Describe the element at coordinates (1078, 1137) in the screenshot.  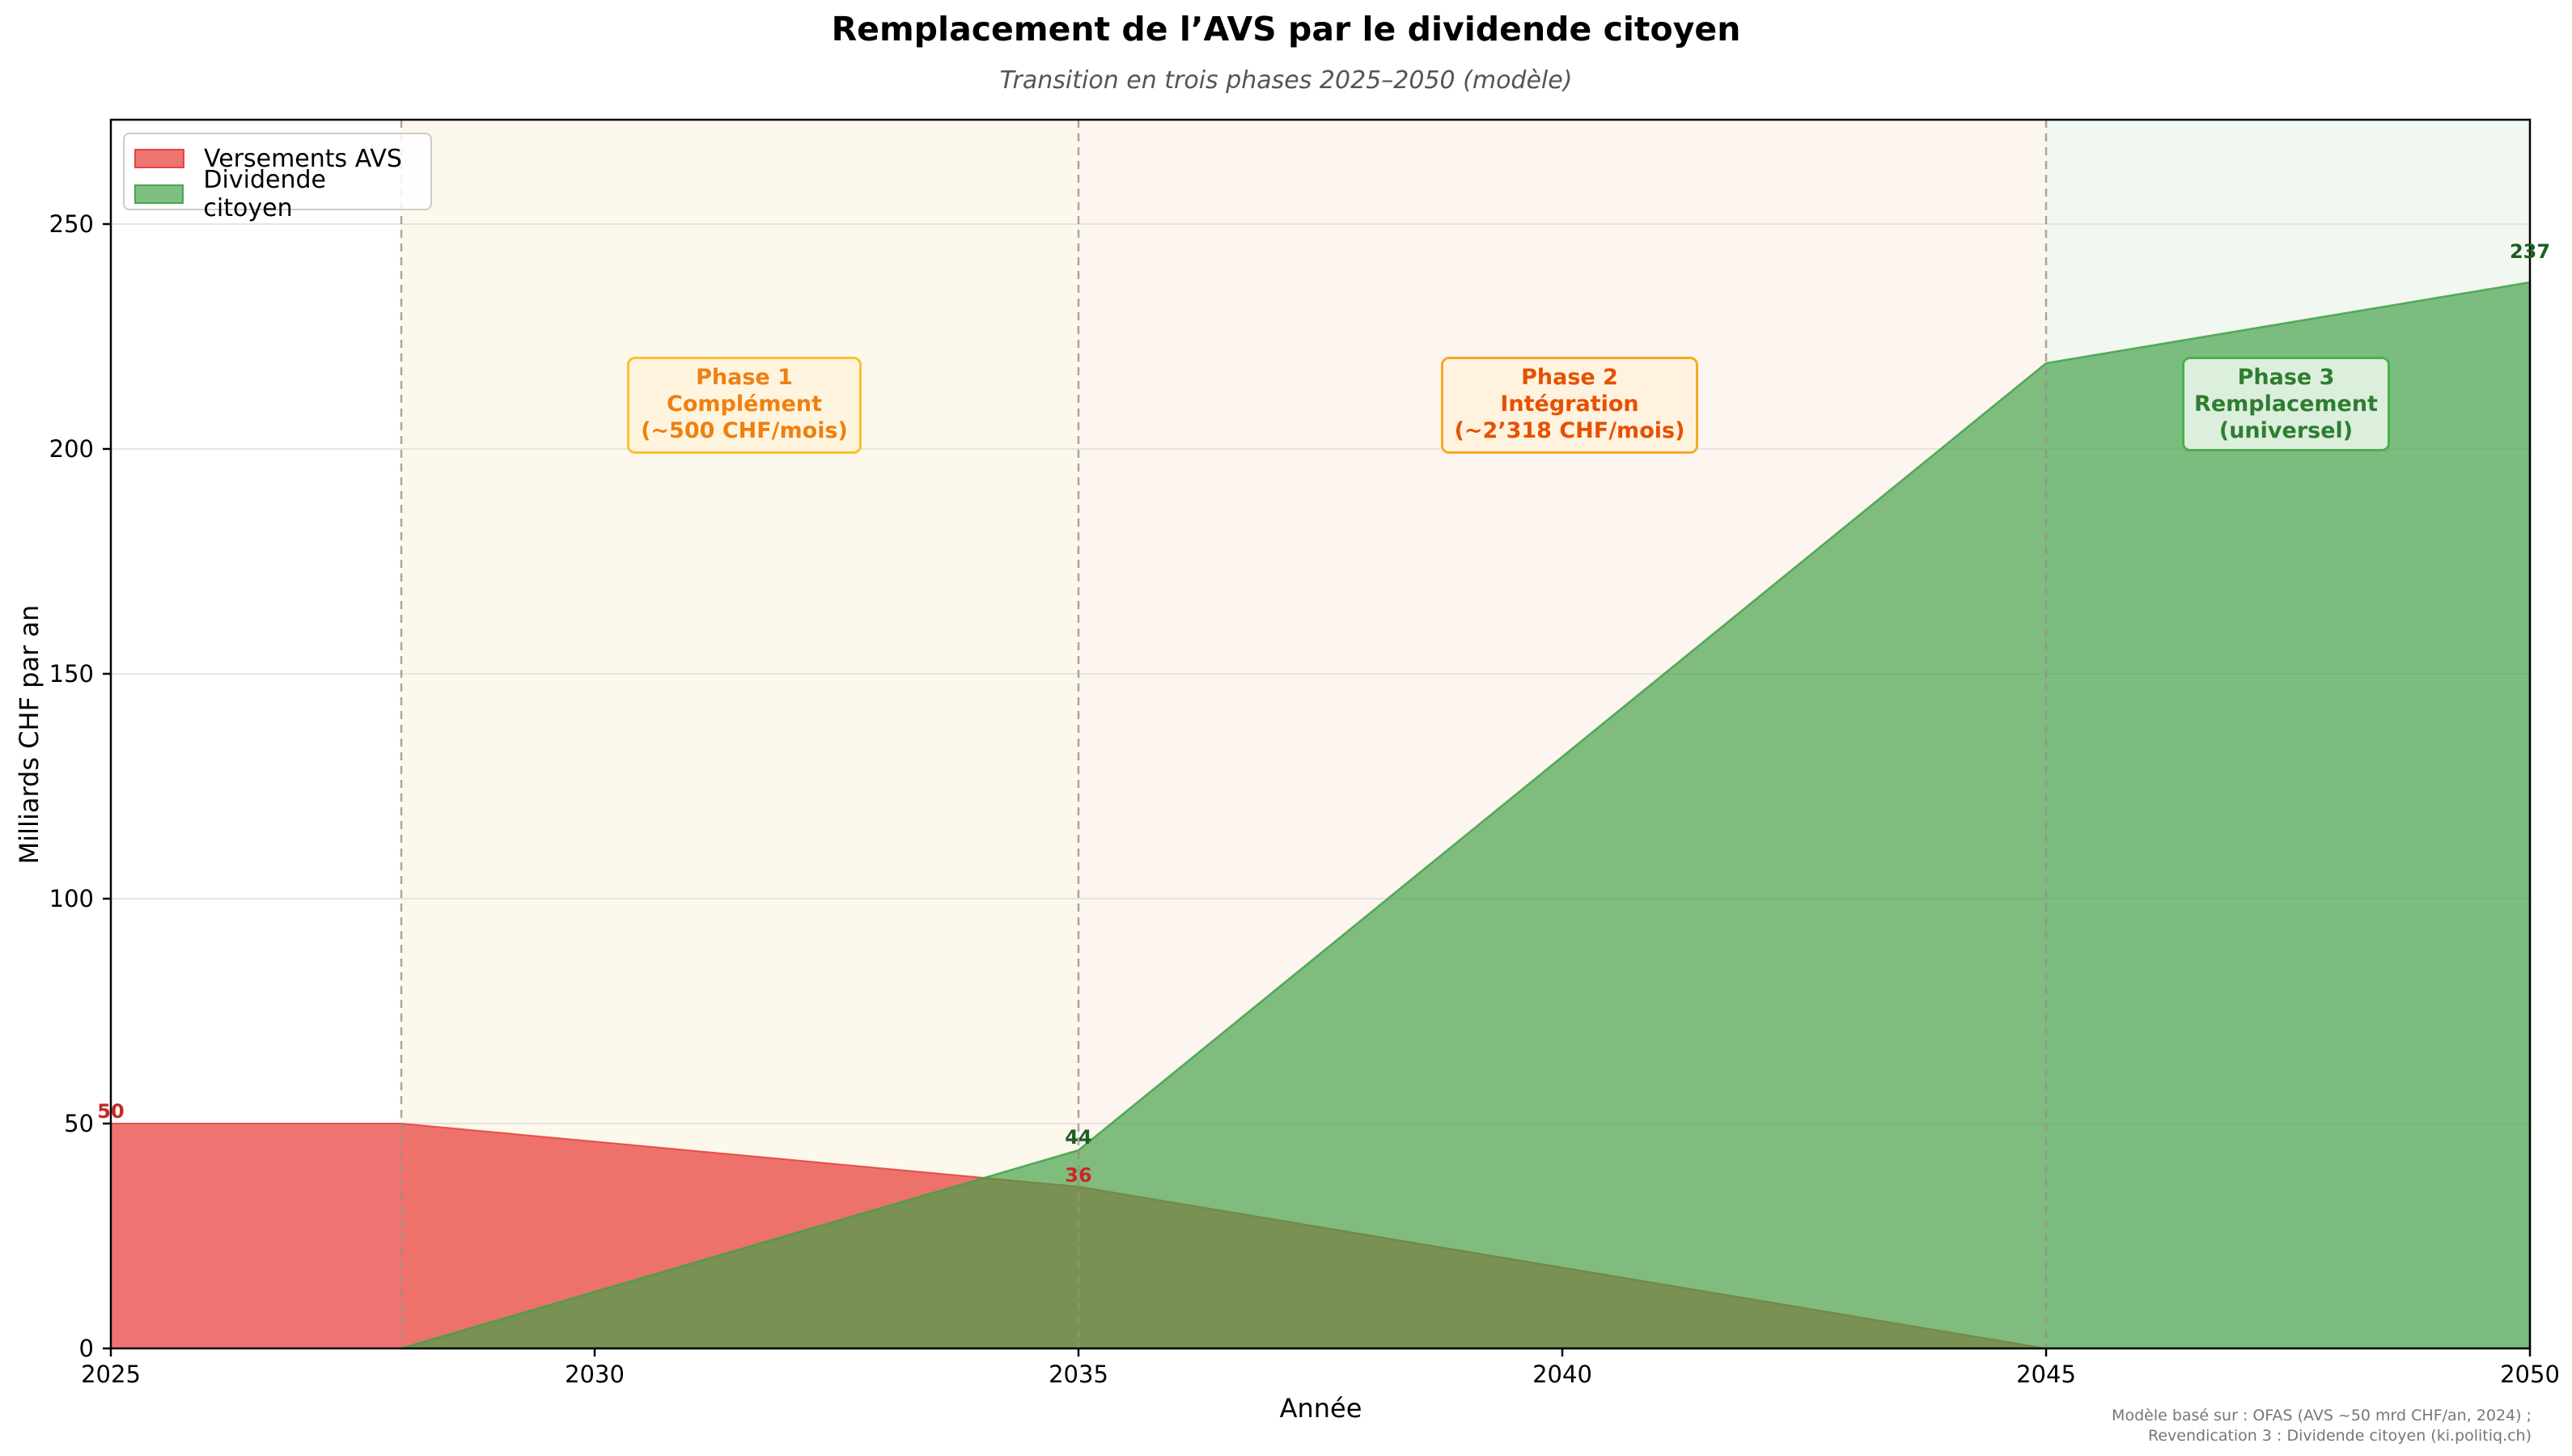
I see `label-div-2035: 44` at that location.